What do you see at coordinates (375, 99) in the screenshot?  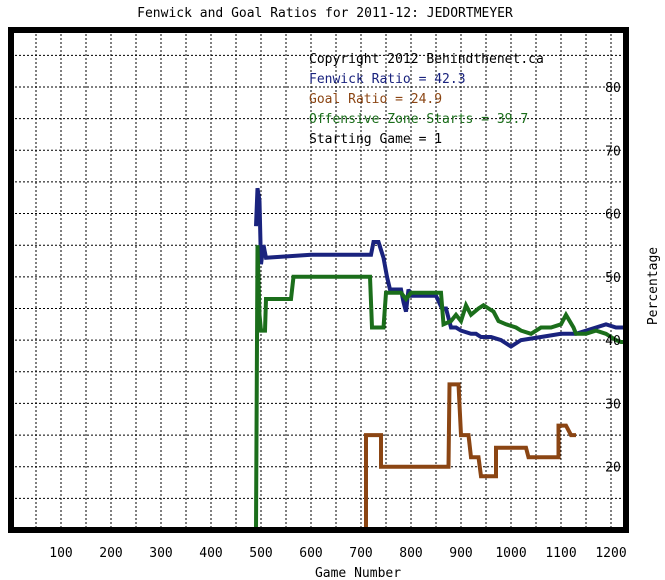 I see `legend-entry: Goal Ratio = 24.9` at bounding box center [375, 99].